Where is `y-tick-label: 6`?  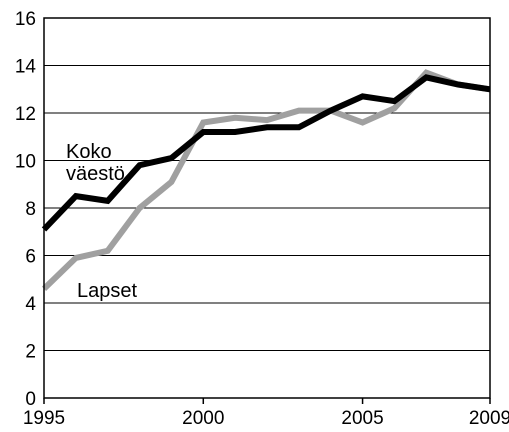 y-tick-label: 6 is located at coordinates (30, 257).